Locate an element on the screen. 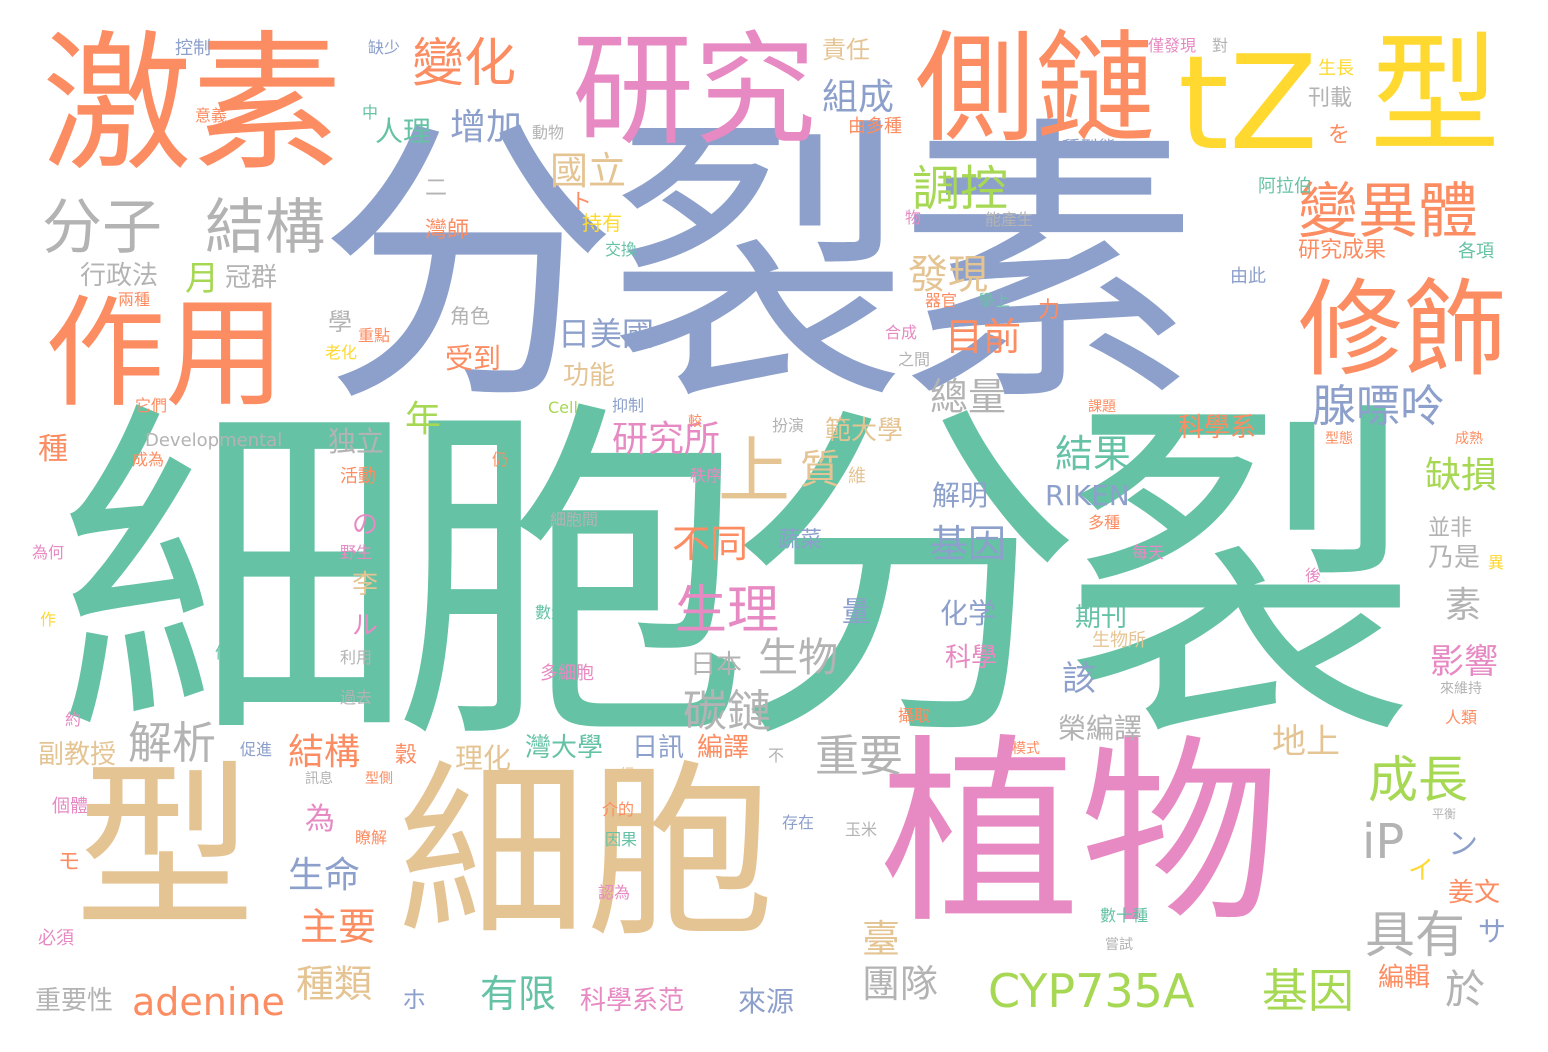  word-different: 不同 is located at coordinates (710, 544).